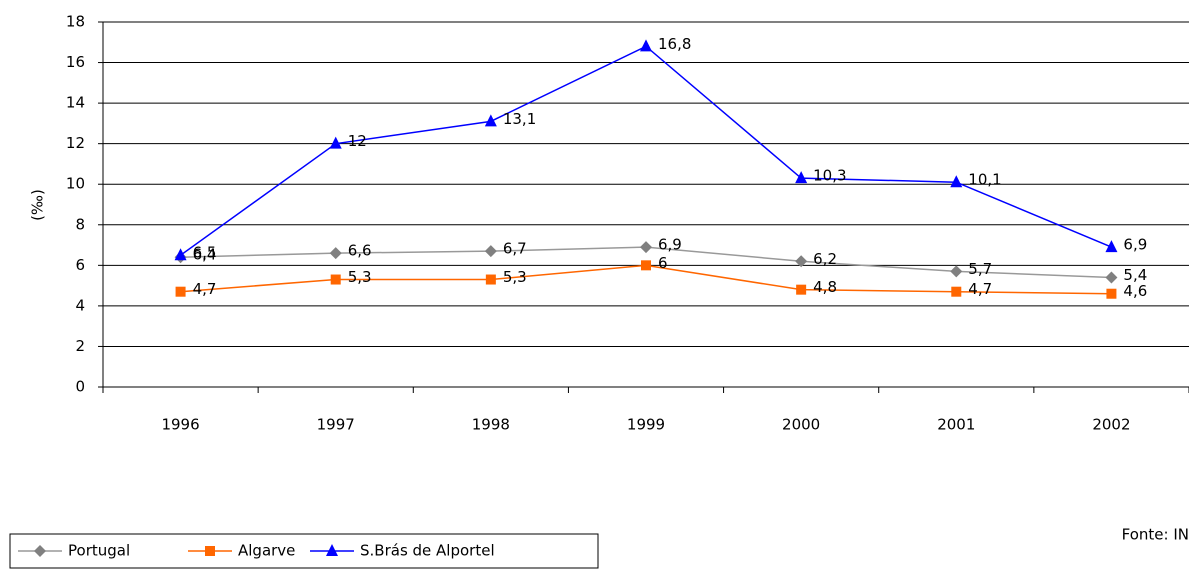  I want to click on x-tick-label: 2001, so click(956, 425).